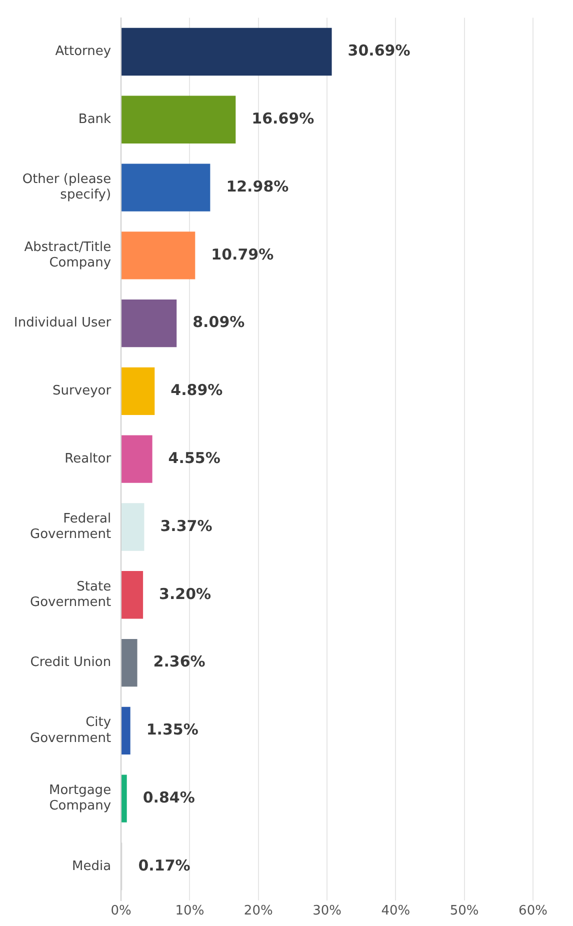 The image size is (573, 926). What do you see at coordinates (67, 187) in the screenshot?
I see `y-tick-label: Other (please specify)` at bounding box center [67, 187].